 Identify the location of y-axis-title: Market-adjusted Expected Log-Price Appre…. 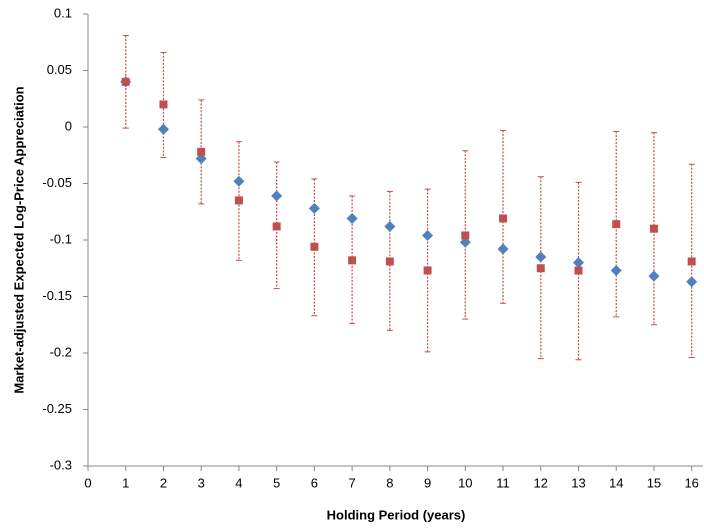
(18, 239).